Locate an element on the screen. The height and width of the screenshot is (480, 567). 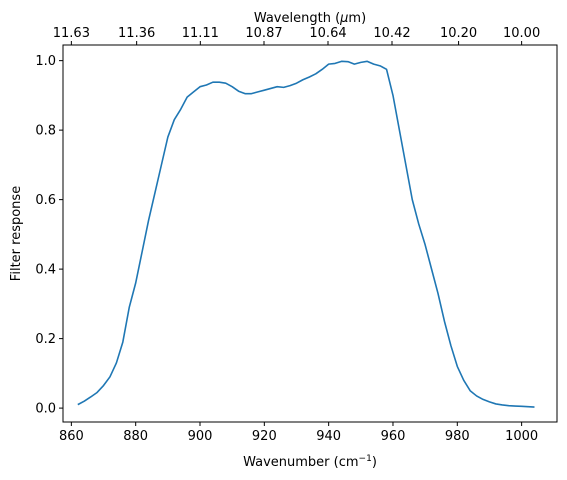
top-tick-label: 10.00 is located at coordinates (521, 33).